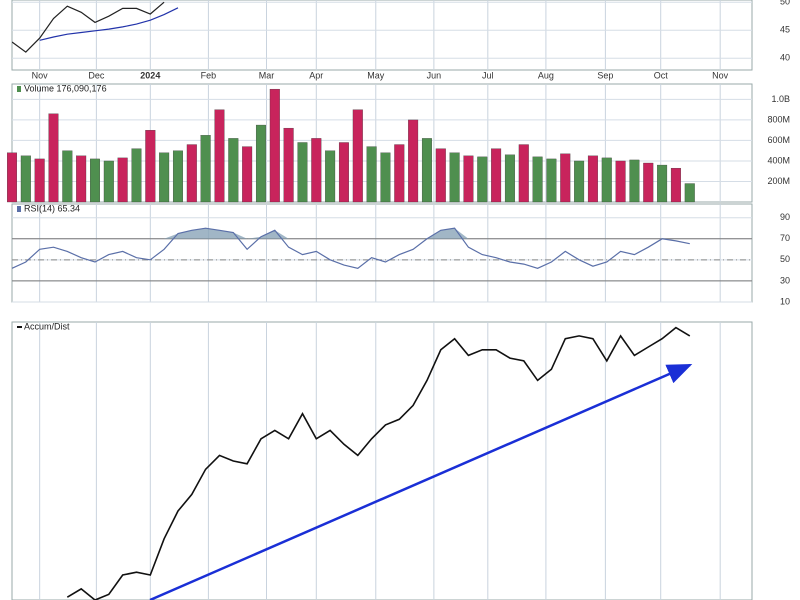 The width and height of the screenshot is (800, 600). What do you see at coordinates (778, 140) in the screenshot?
I see `y-tick-label: 600M` at bounding box center [778, 140].